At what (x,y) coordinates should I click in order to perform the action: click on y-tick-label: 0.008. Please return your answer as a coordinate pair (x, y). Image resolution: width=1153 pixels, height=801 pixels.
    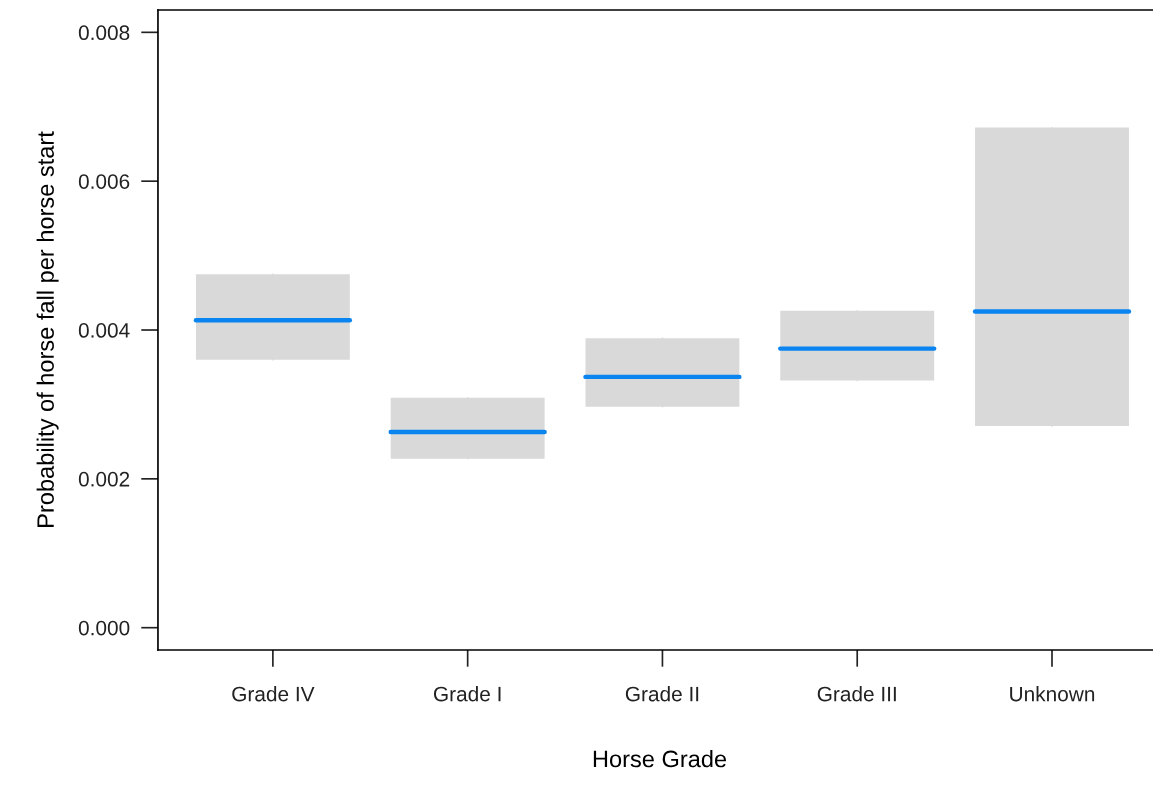
    Looking at the image, I should click on (104, 33).